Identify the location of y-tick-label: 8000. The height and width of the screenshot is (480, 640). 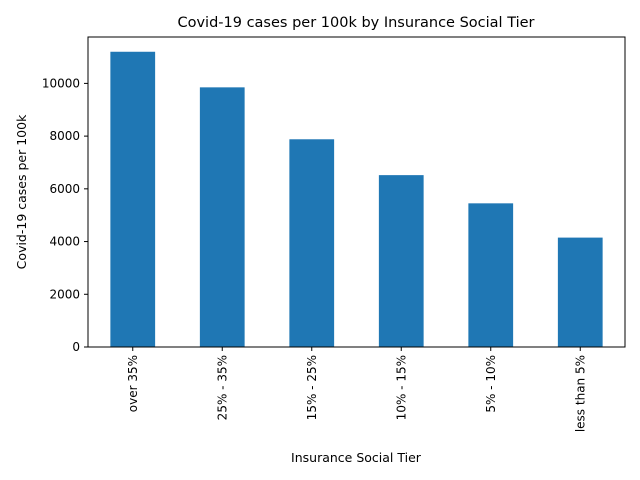
(64, 136).